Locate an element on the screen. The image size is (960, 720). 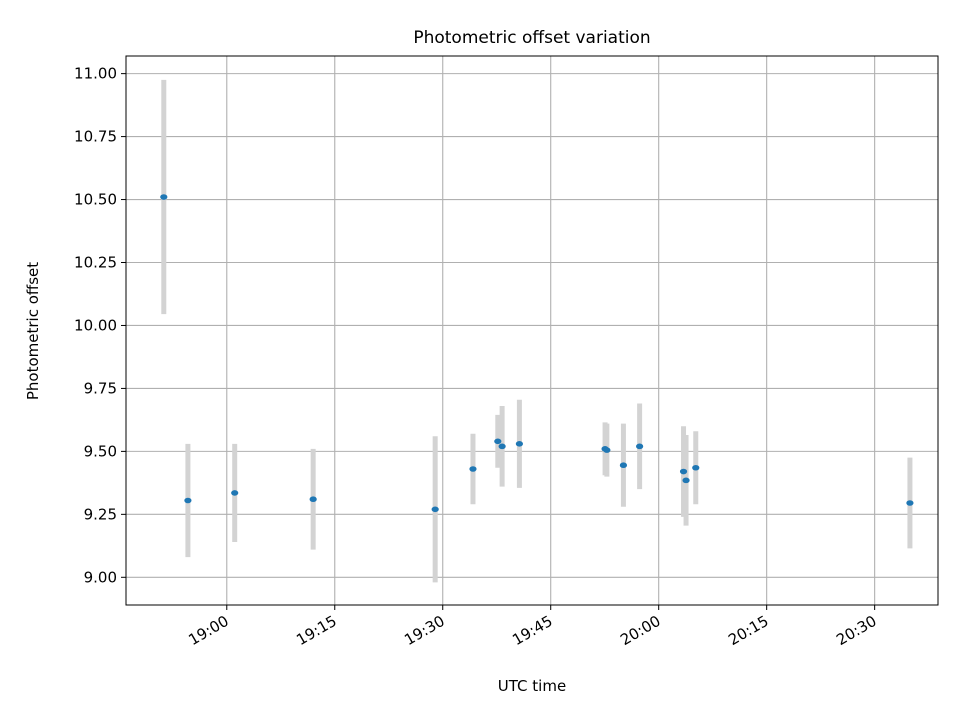
y-tick-label: 9.00 is located at coordinates (100, 577).